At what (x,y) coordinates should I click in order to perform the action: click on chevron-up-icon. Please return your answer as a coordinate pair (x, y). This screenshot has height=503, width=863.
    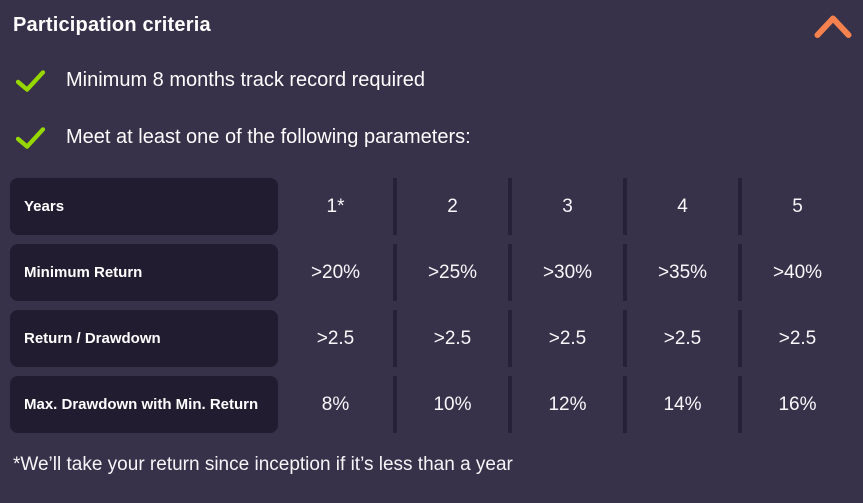
    Looking at the image, I should click on (833, 28).